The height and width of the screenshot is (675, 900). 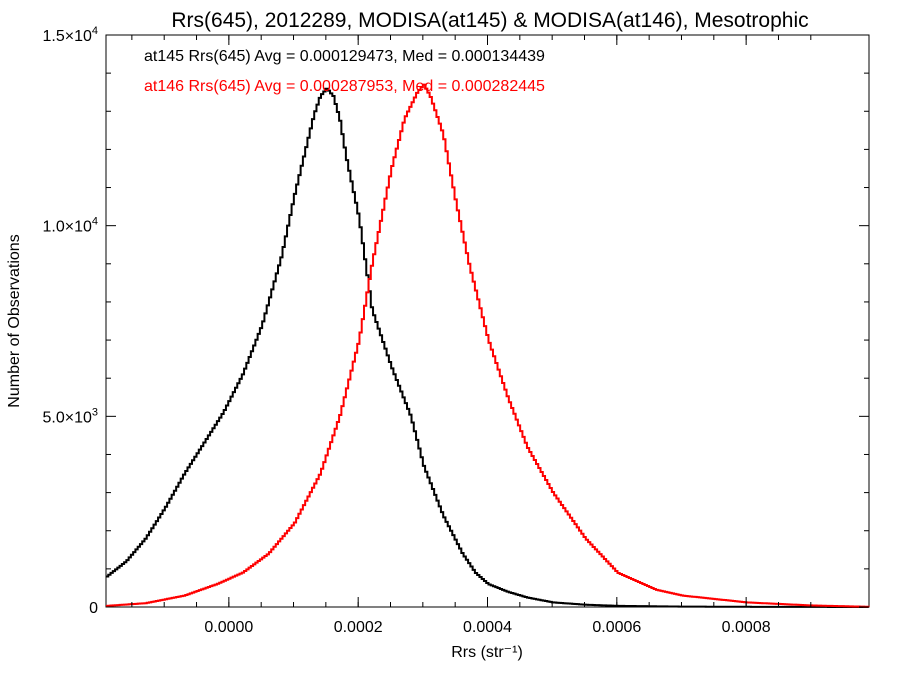 What do you see at coordinates (487, 652) in the screenshot?
I see `x-axis-label: Rrs (str⁻¹)` at bounding box center [487, 652].